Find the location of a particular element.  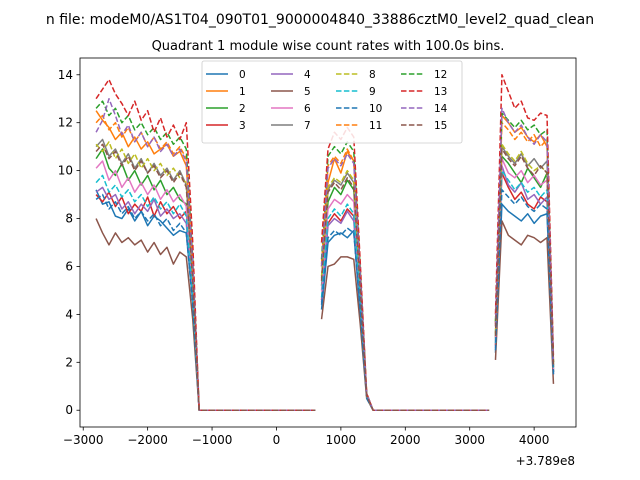

legend-label: 9 is located at coordinates (372, 92).